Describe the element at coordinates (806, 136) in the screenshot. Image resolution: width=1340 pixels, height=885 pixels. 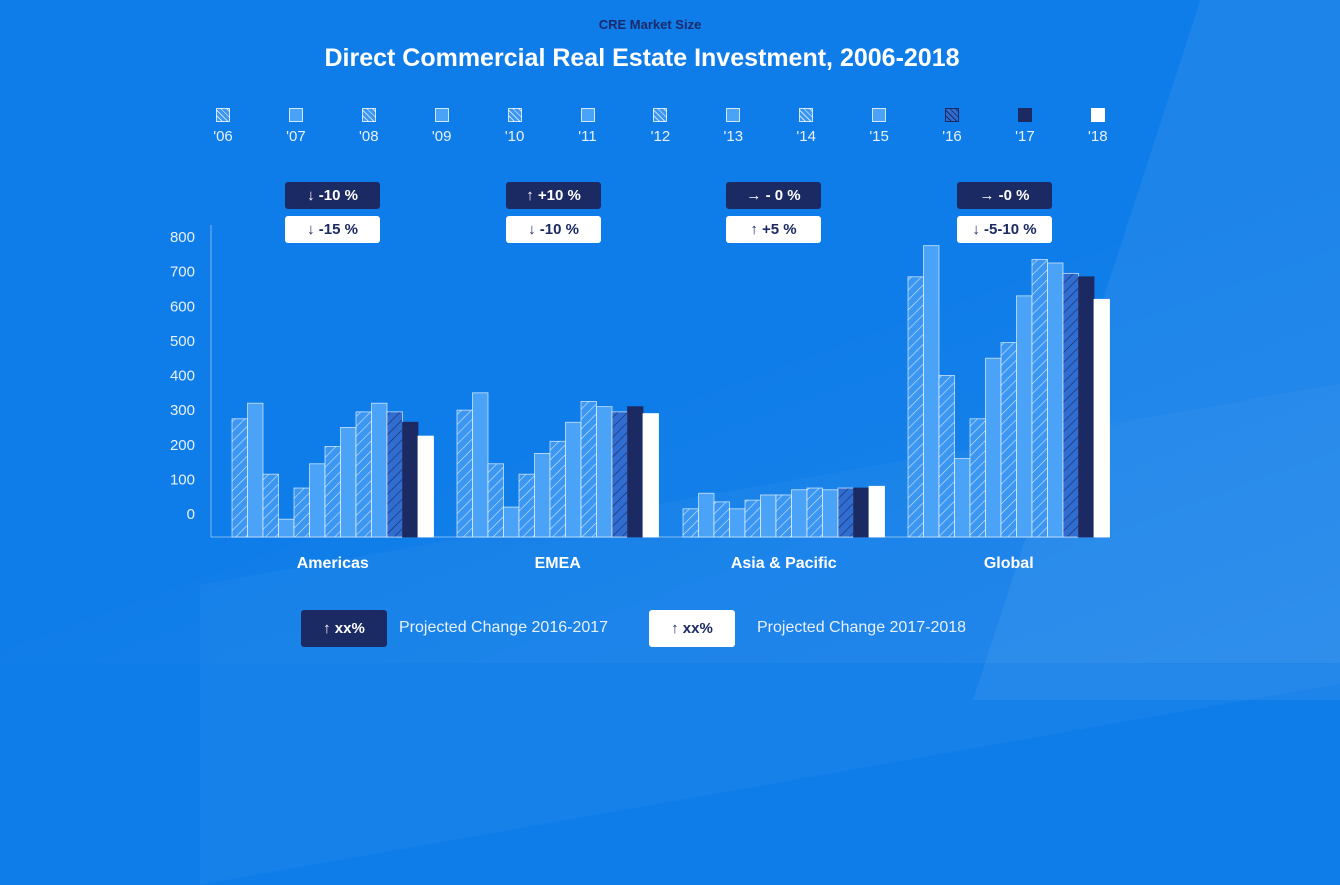
I see `legend-label: '14` at that location.